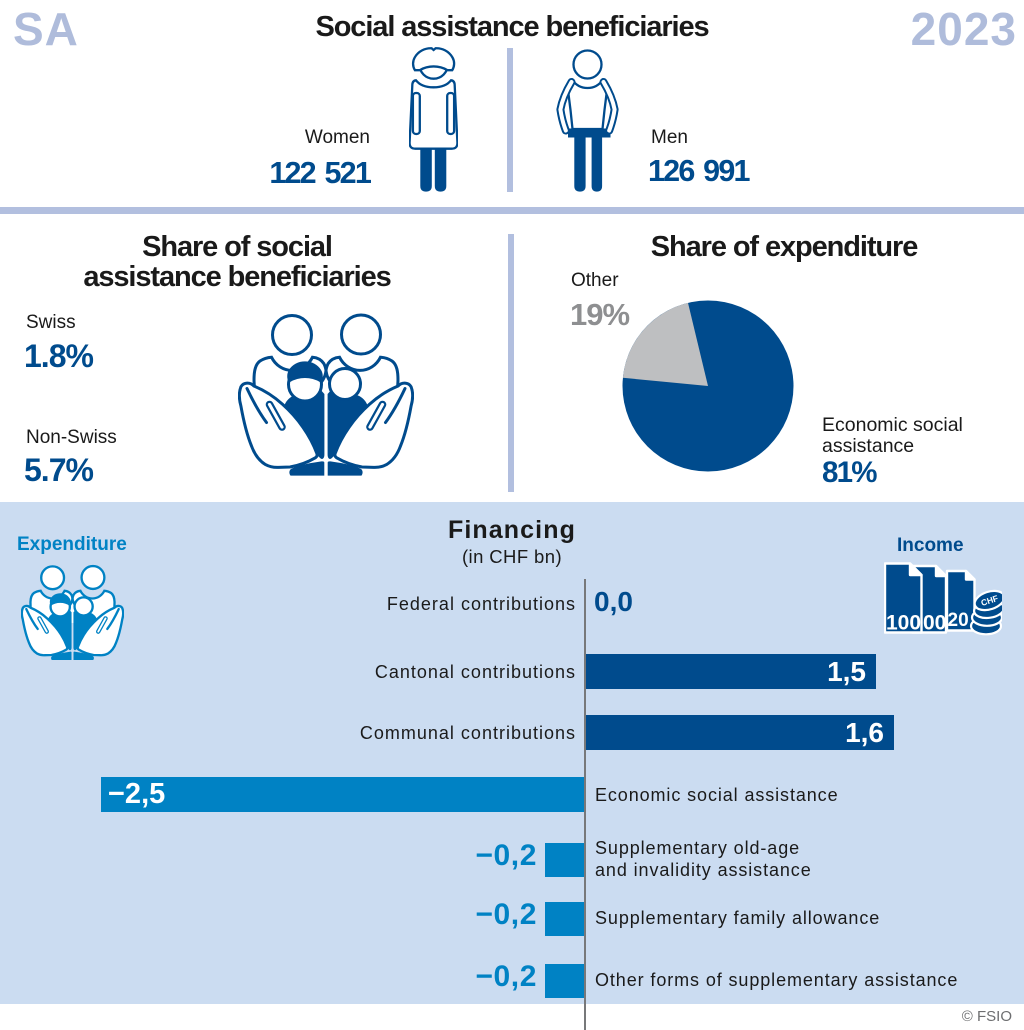 The height and width of the screenshot is (1030, 1024). What do you see at coordinates (958, 620) in the screenshot?
I see `svg-text: 20` at bounding box center [958, 620].